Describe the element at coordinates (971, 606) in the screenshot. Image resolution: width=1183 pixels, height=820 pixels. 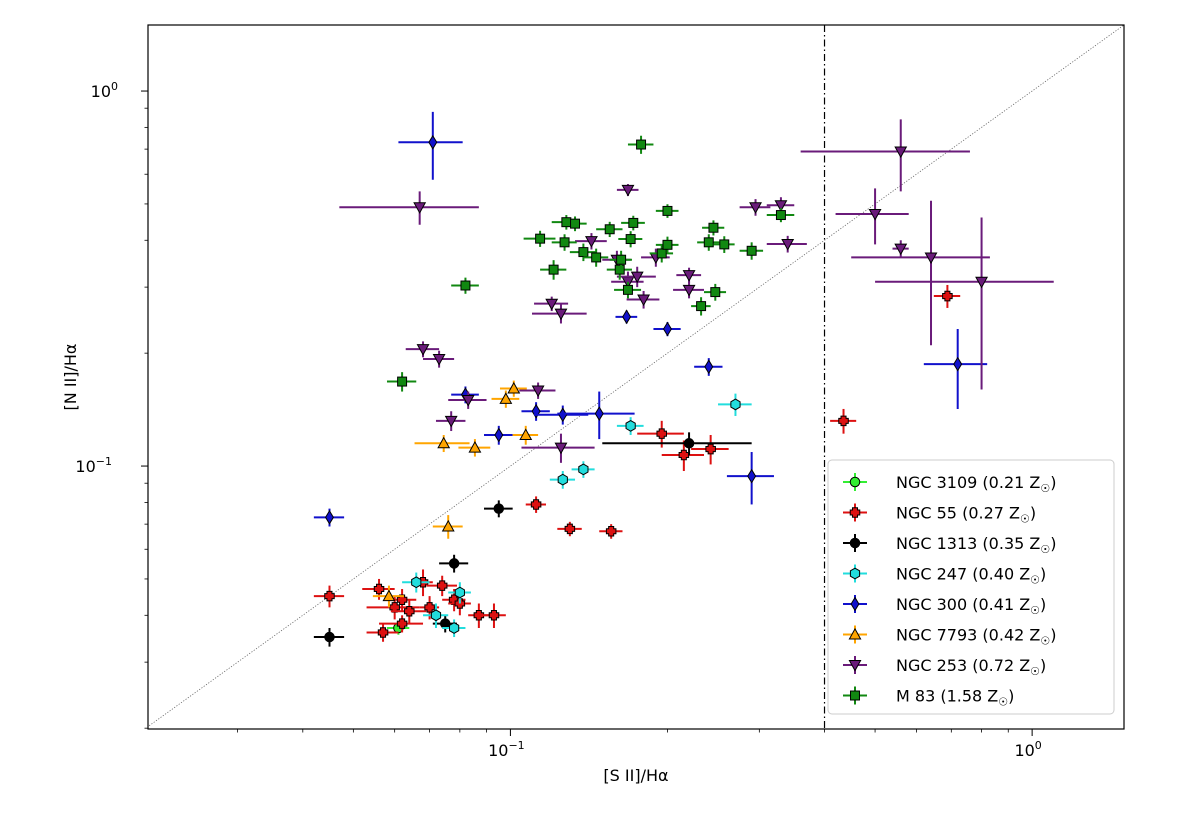
I see `legend-label: NGC 300 (0.41 Z☉)` at that location.